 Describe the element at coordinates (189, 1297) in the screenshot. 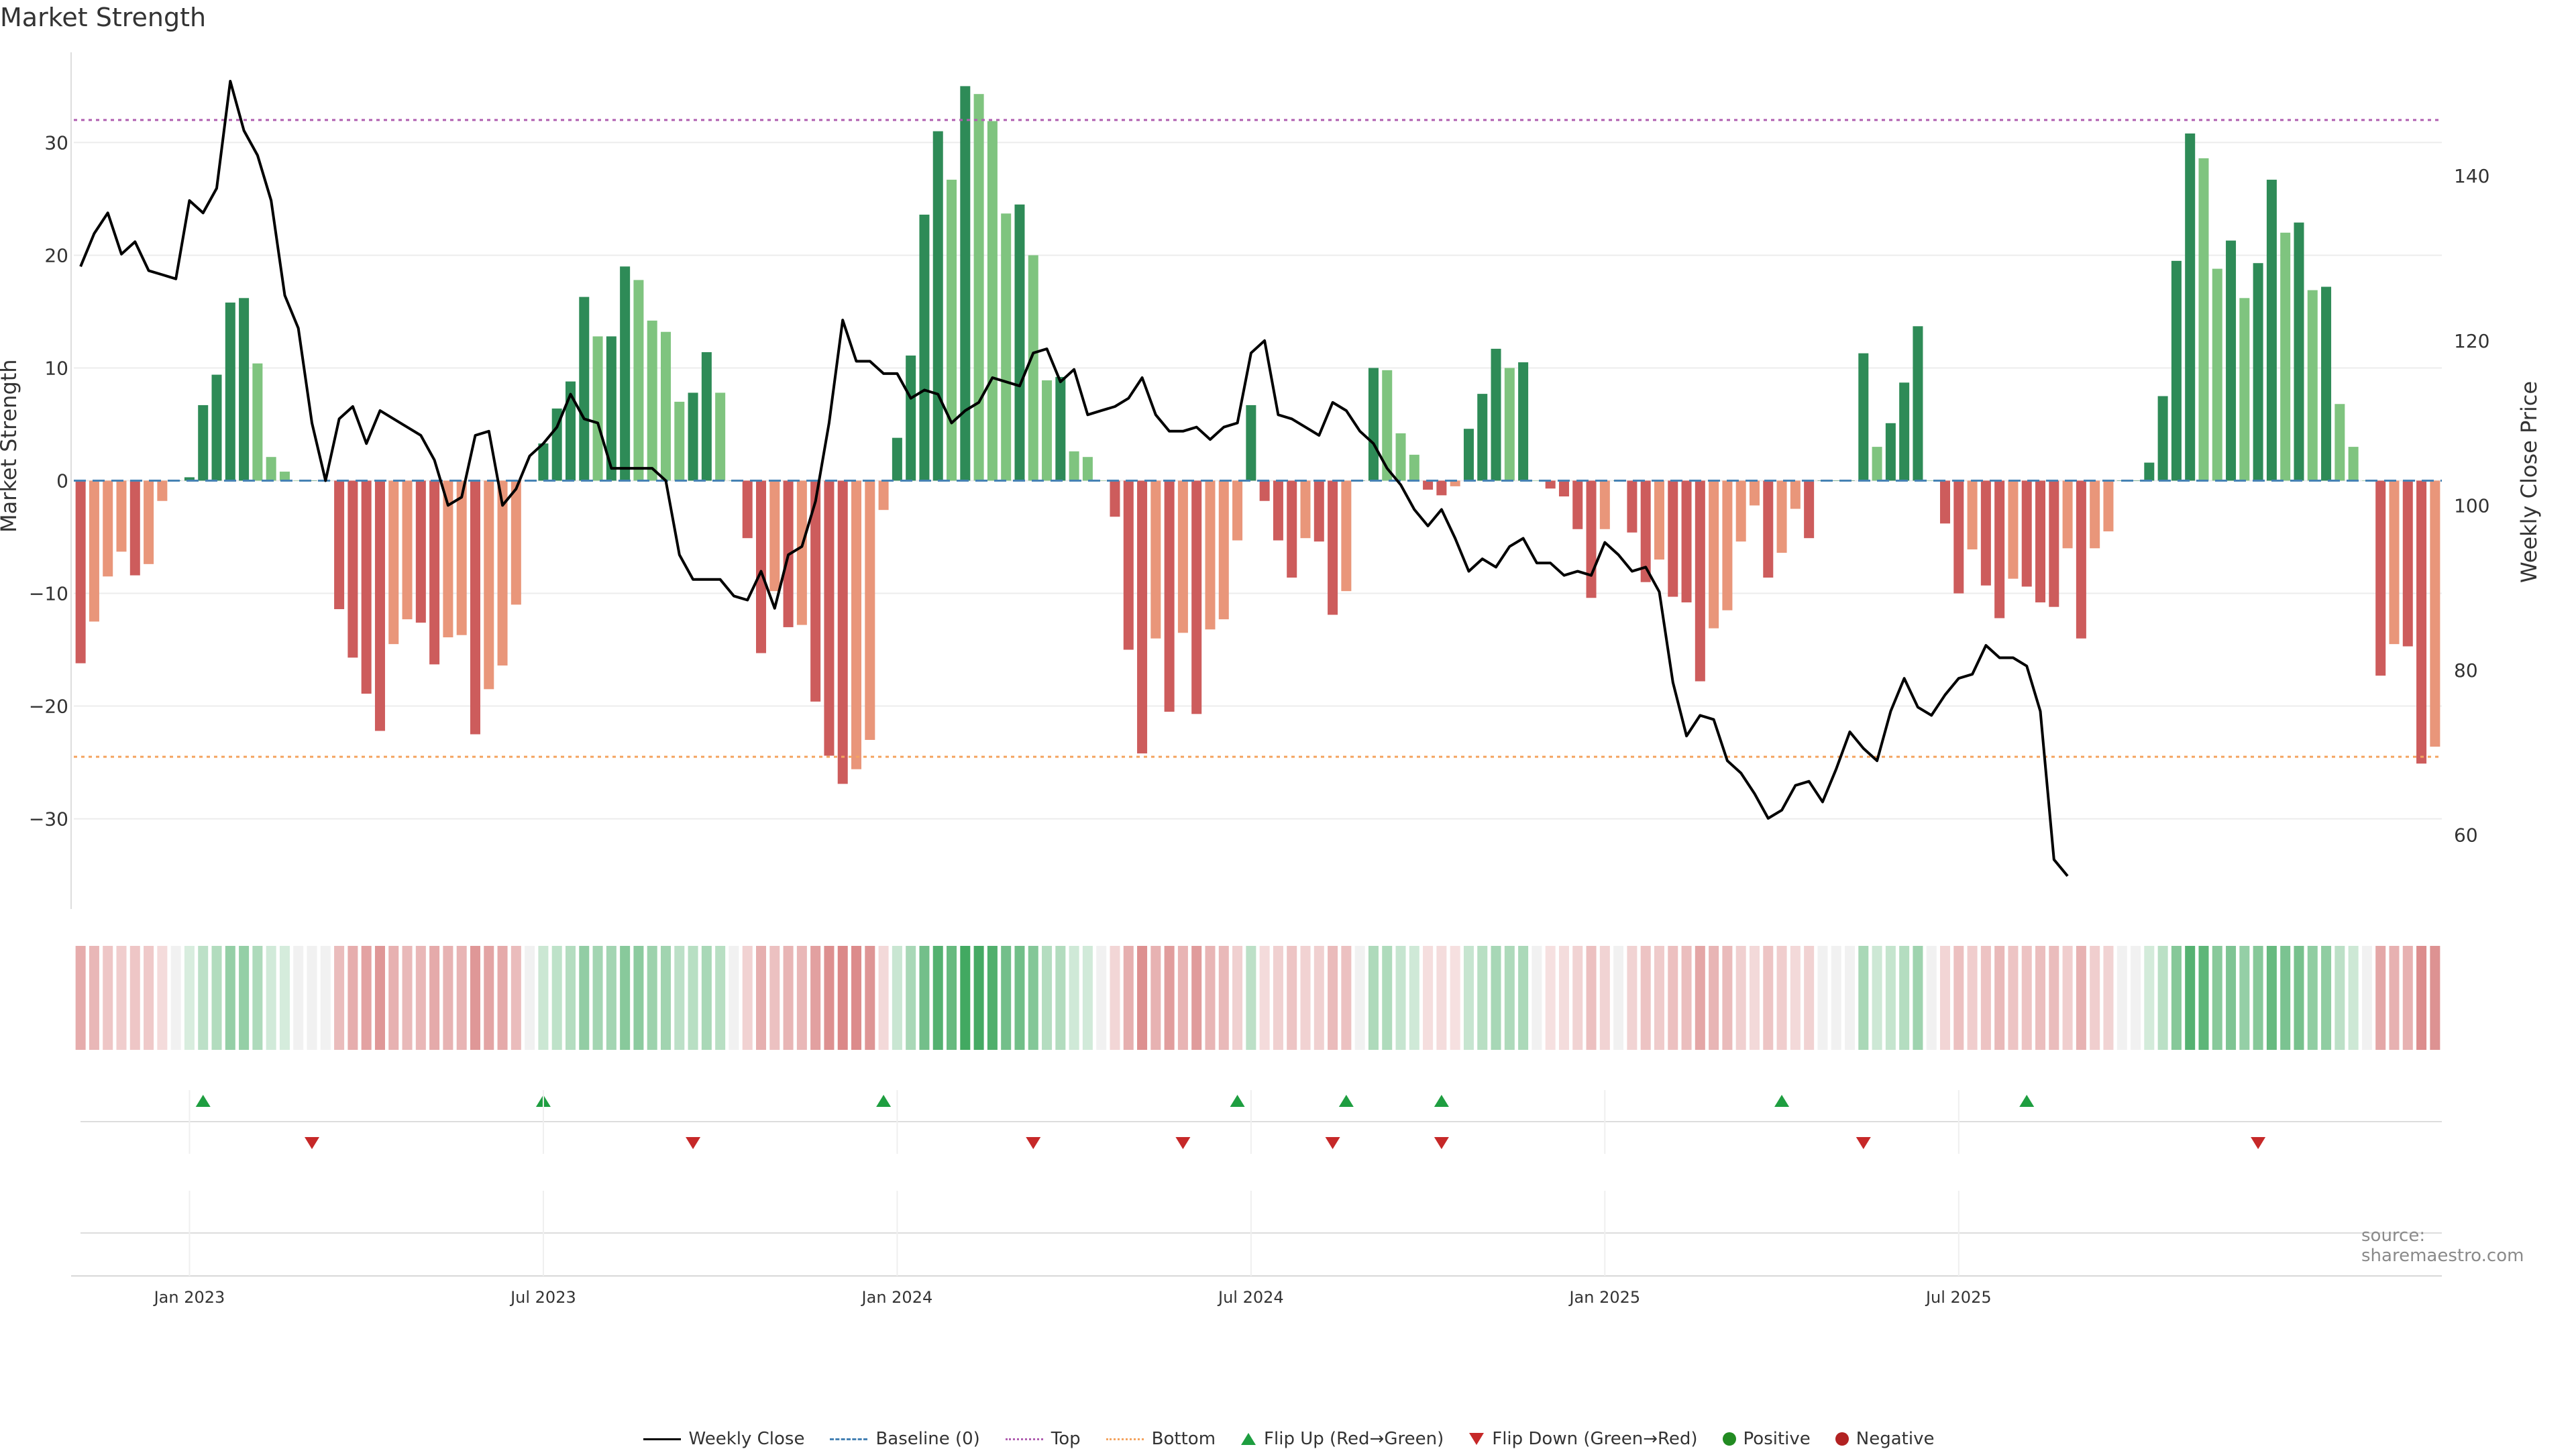

I see `x-tick-label: Jan 2023` at that location.